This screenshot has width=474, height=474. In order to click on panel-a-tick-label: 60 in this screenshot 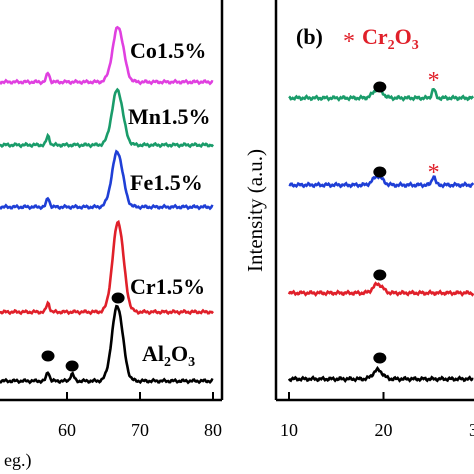, I will do `click(67, 430)`.